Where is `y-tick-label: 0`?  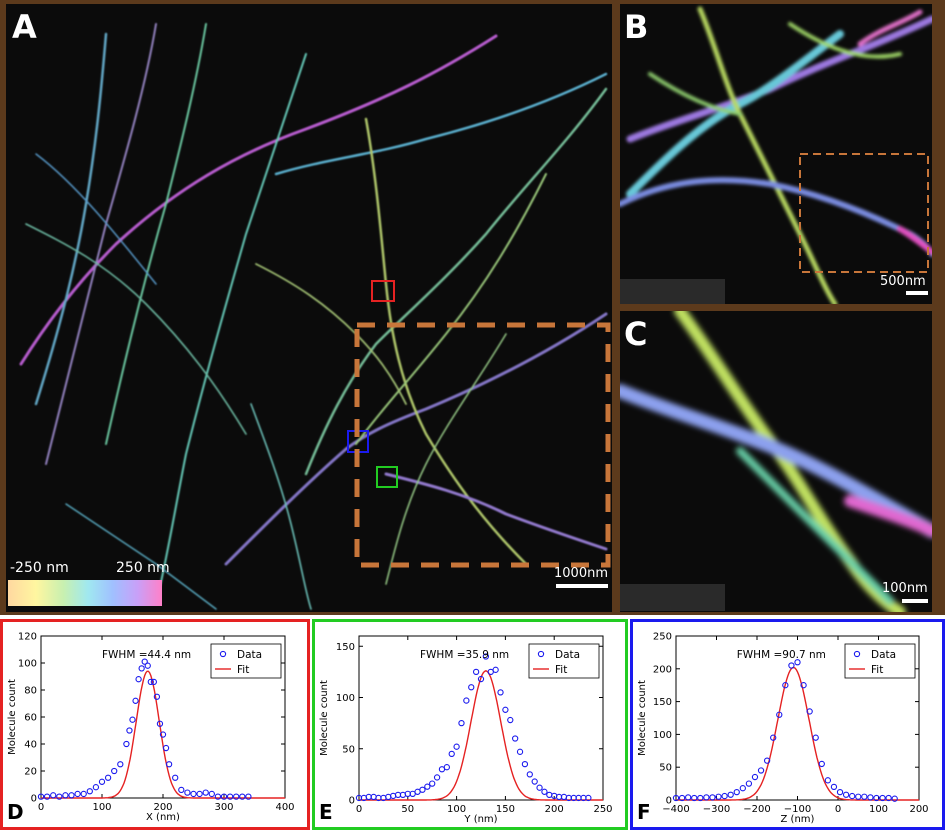 y-tick-label: 0 is located at coordinates (669, 801).